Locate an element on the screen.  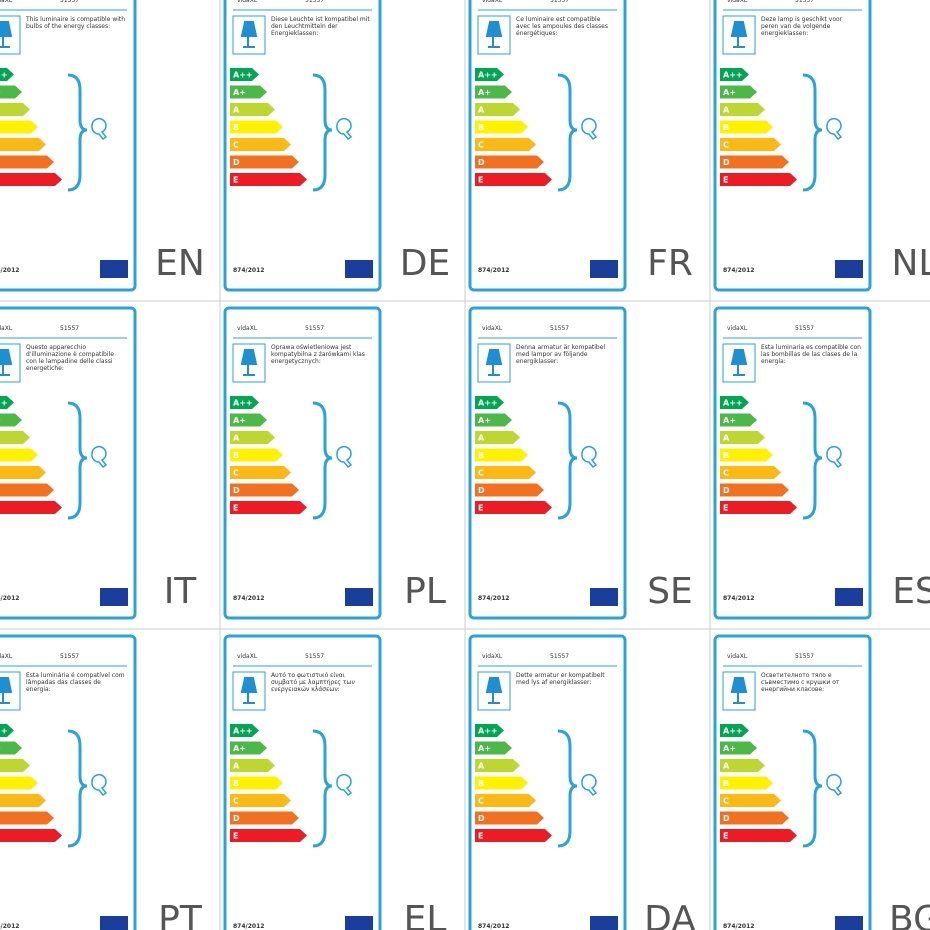
language-code: PT is located at coordinates (180, 914).